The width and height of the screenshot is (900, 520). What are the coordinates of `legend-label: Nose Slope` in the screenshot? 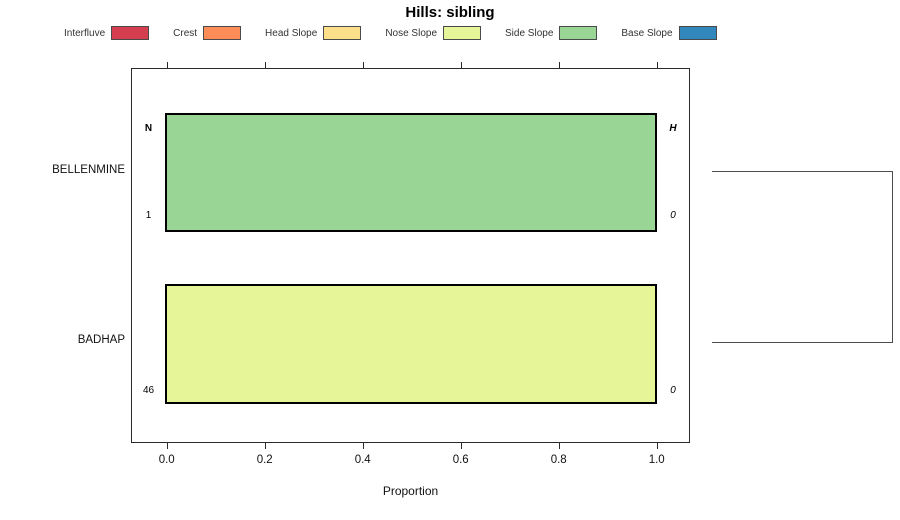 It's located at (411, 33).